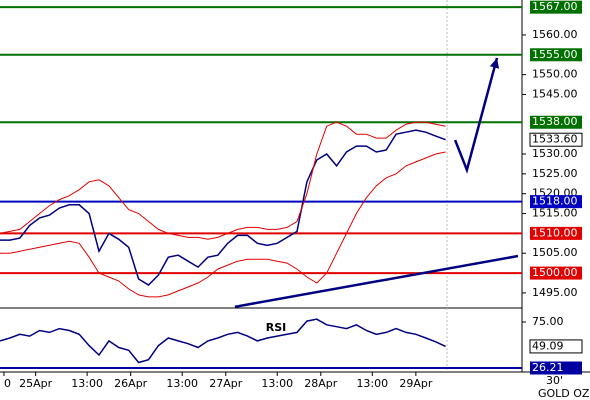  What do you see at coordinates (223, 341) in the screenshot?
I see `series-line` at bounding box center [223, 341].